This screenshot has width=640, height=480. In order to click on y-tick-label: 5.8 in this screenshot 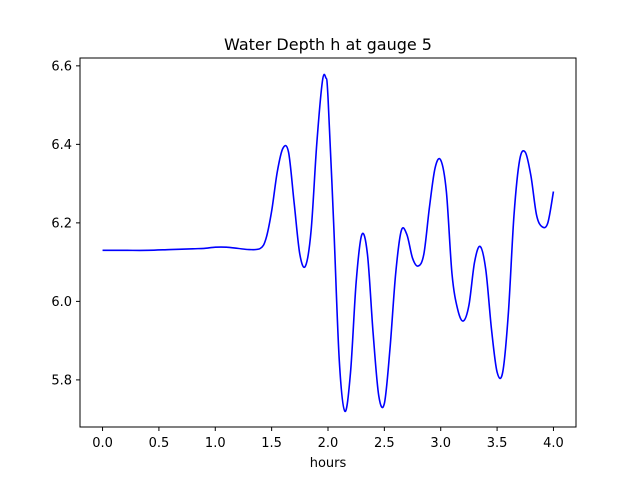, I will do `click(61, 380)`.